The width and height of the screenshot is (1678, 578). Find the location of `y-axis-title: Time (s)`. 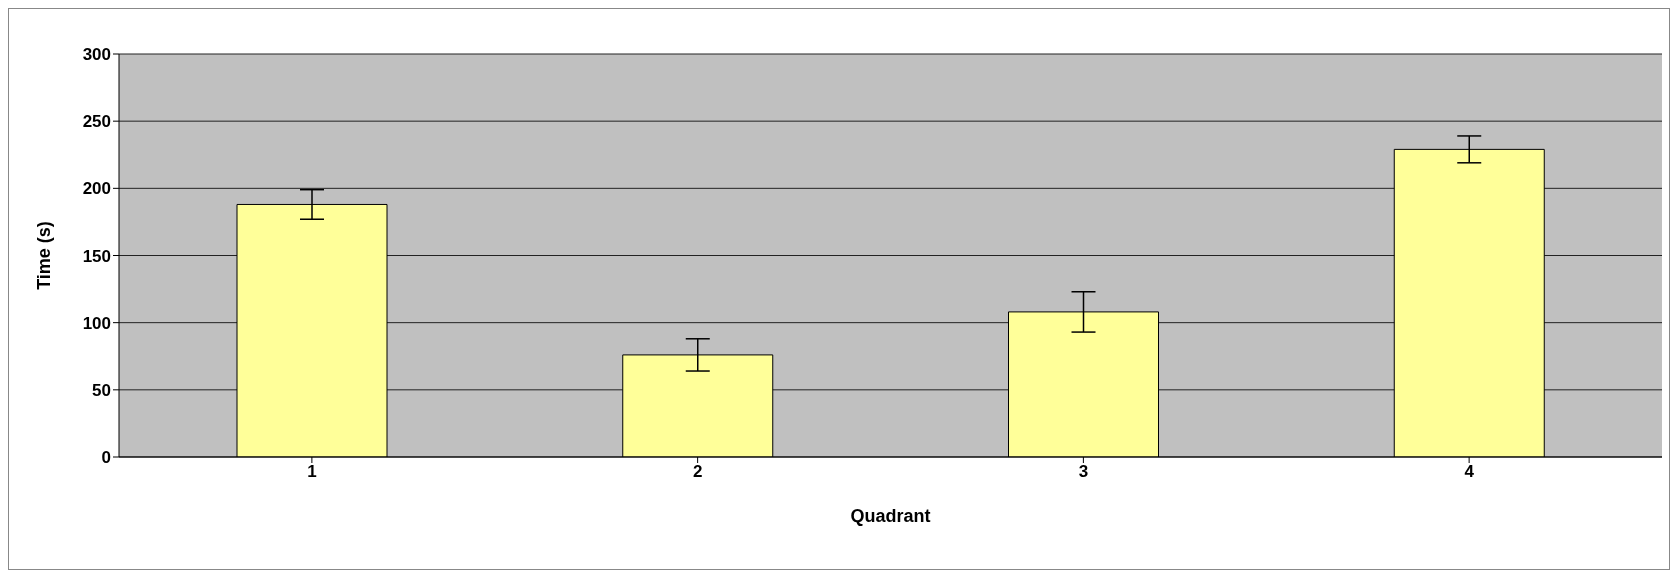

y-axis-title: Time (s) is located at coordinates (44, 255).